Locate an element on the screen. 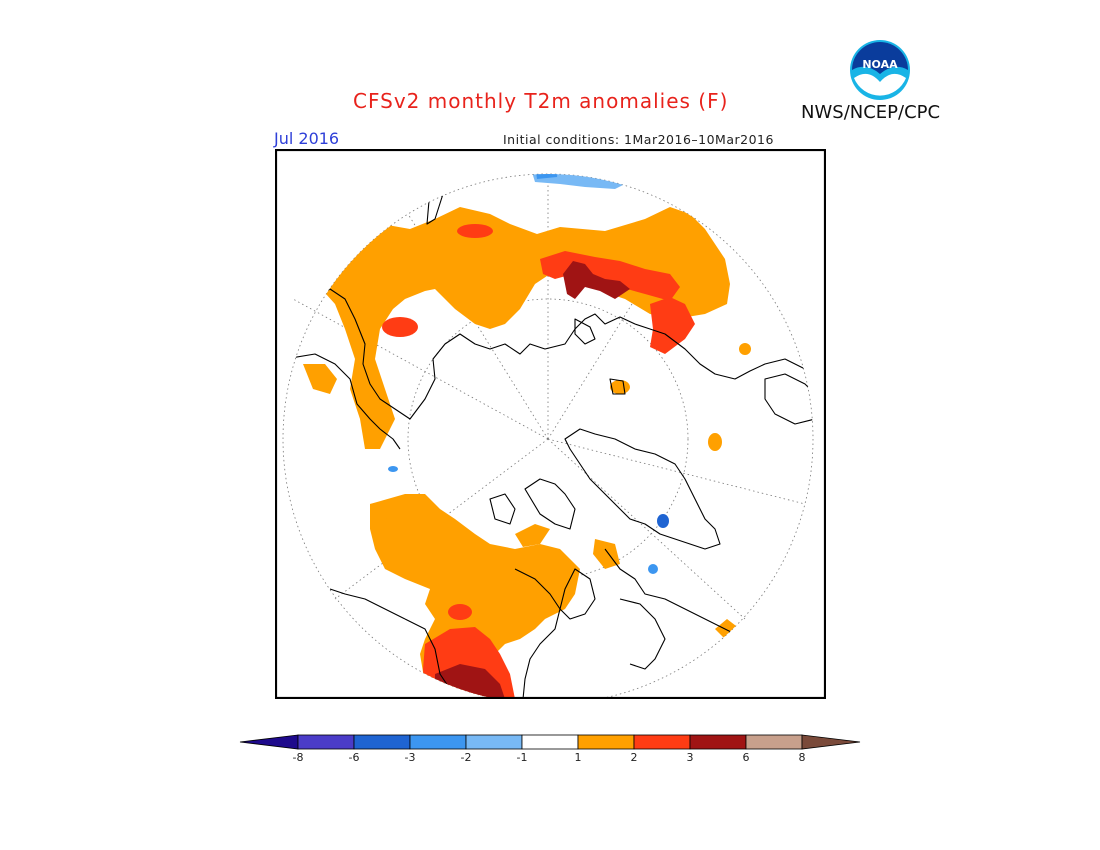  forecast-period: Jul 2016 is located at coordinates (307, 138).